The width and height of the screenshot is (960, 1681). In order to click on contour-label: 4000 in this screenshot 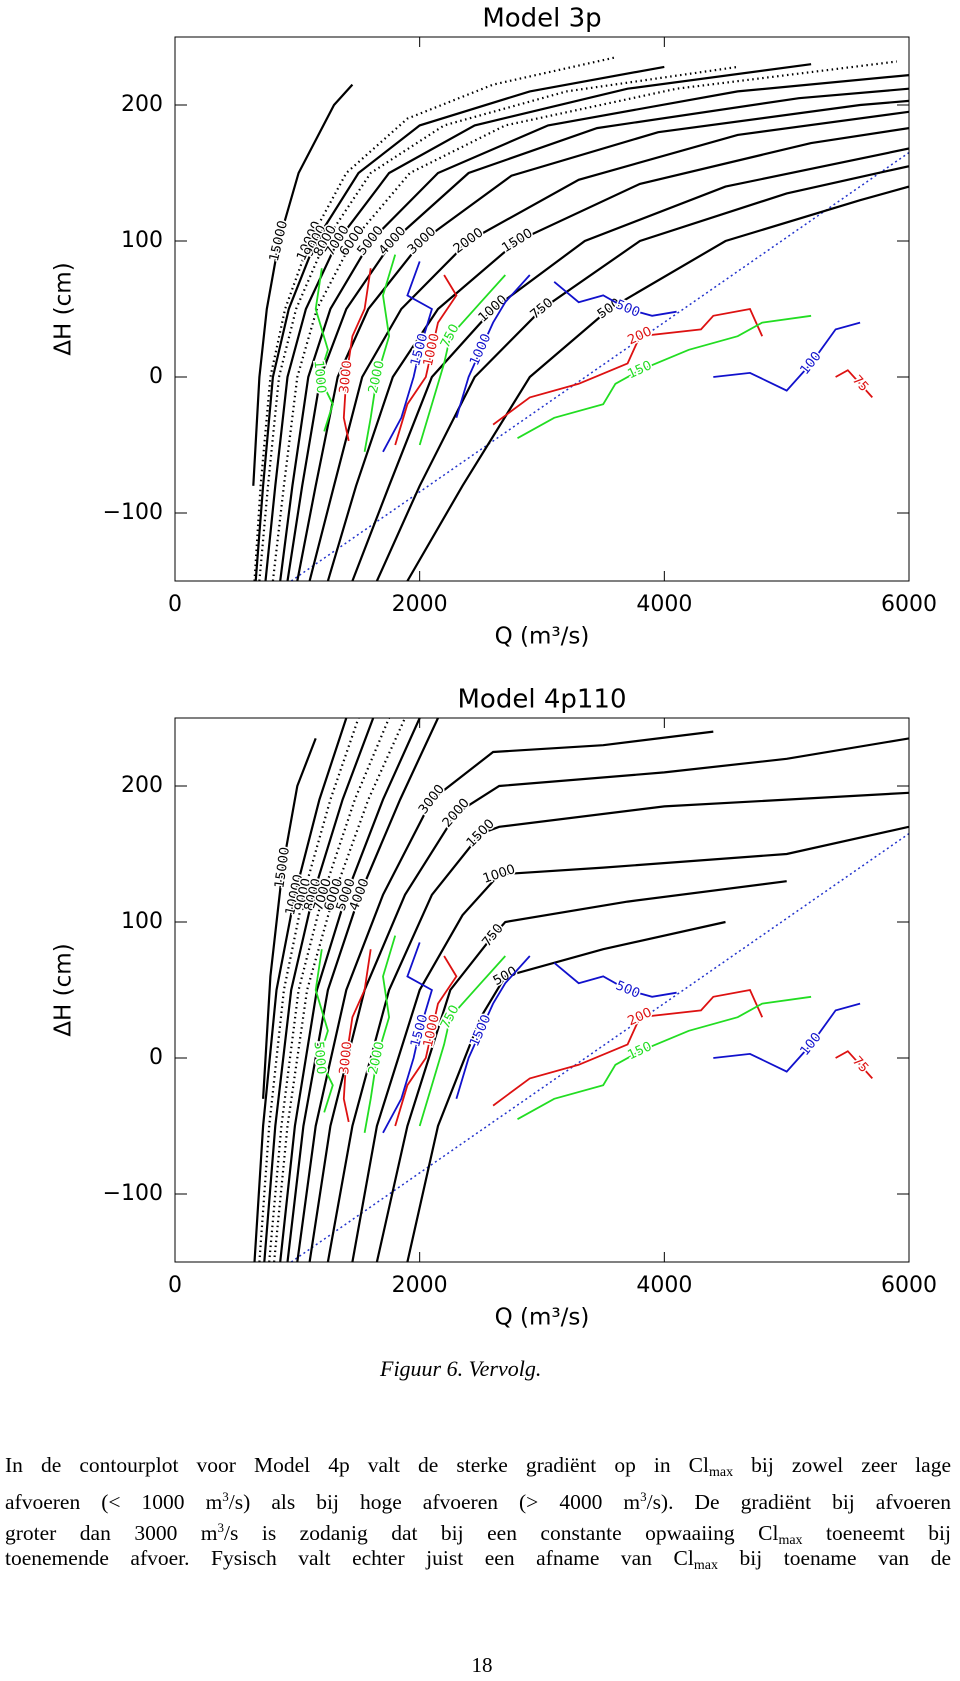, I will do `click(360, 895)`.